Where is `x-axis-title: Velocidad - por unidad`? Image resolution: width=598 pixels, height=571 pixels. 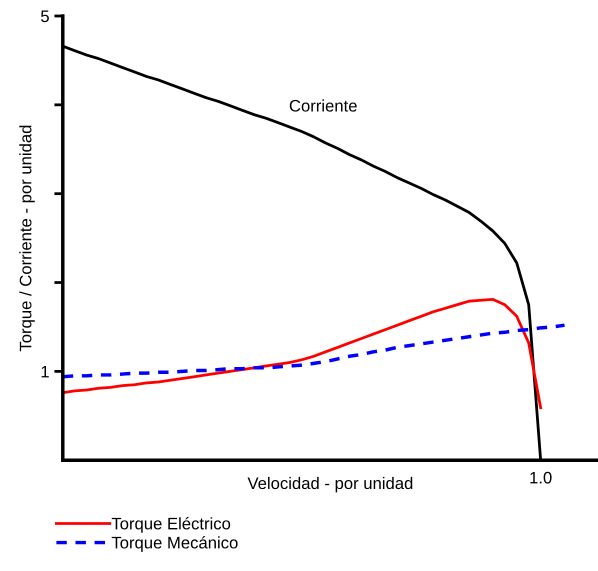
x-axis-title: Velocidad - por unidad is located at coordinates (330, 484).